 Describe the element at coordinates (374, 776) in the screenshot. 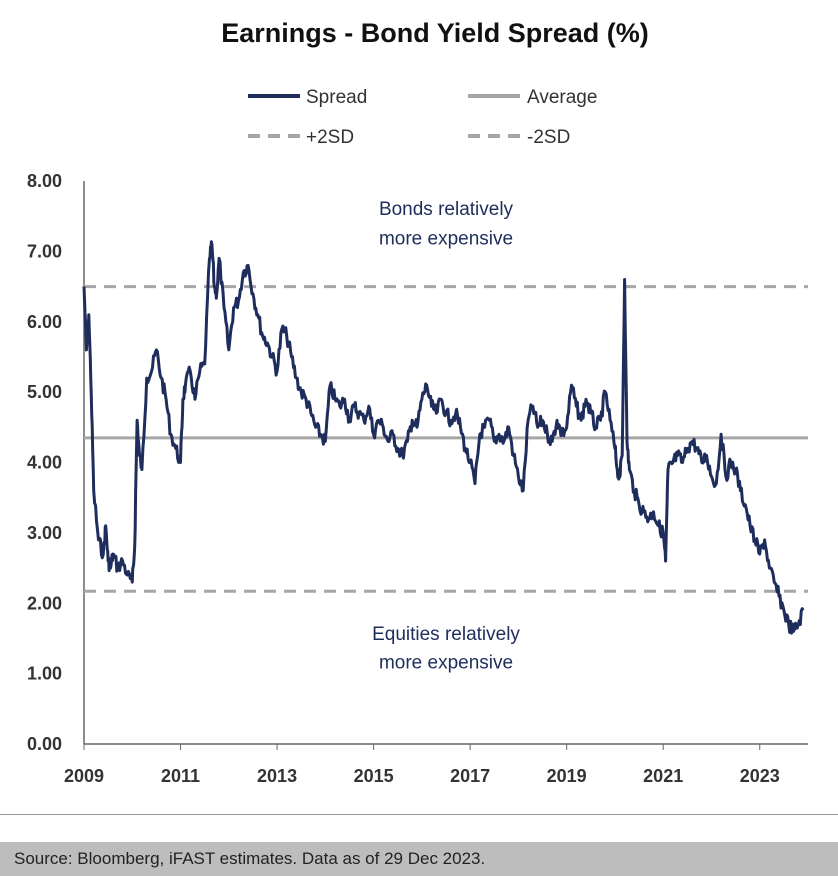

I see `x-tick-label: 2015` at that location.